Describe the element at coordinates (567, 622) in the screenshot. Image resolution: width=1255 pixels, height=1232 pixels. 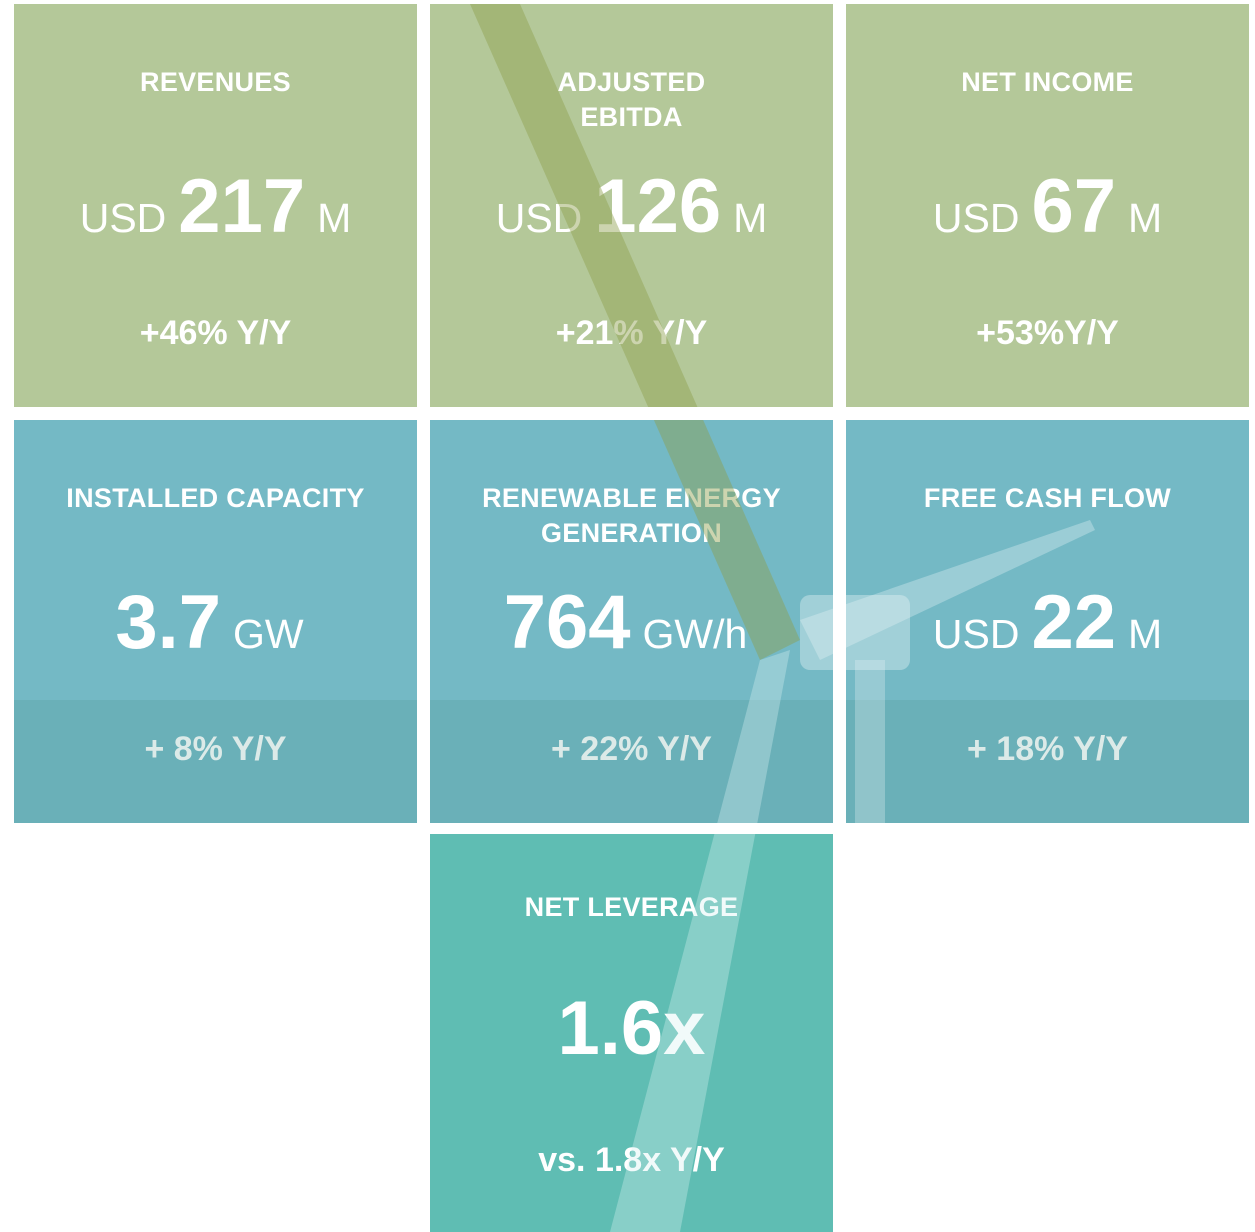
I see `value-number: 764` at that location.